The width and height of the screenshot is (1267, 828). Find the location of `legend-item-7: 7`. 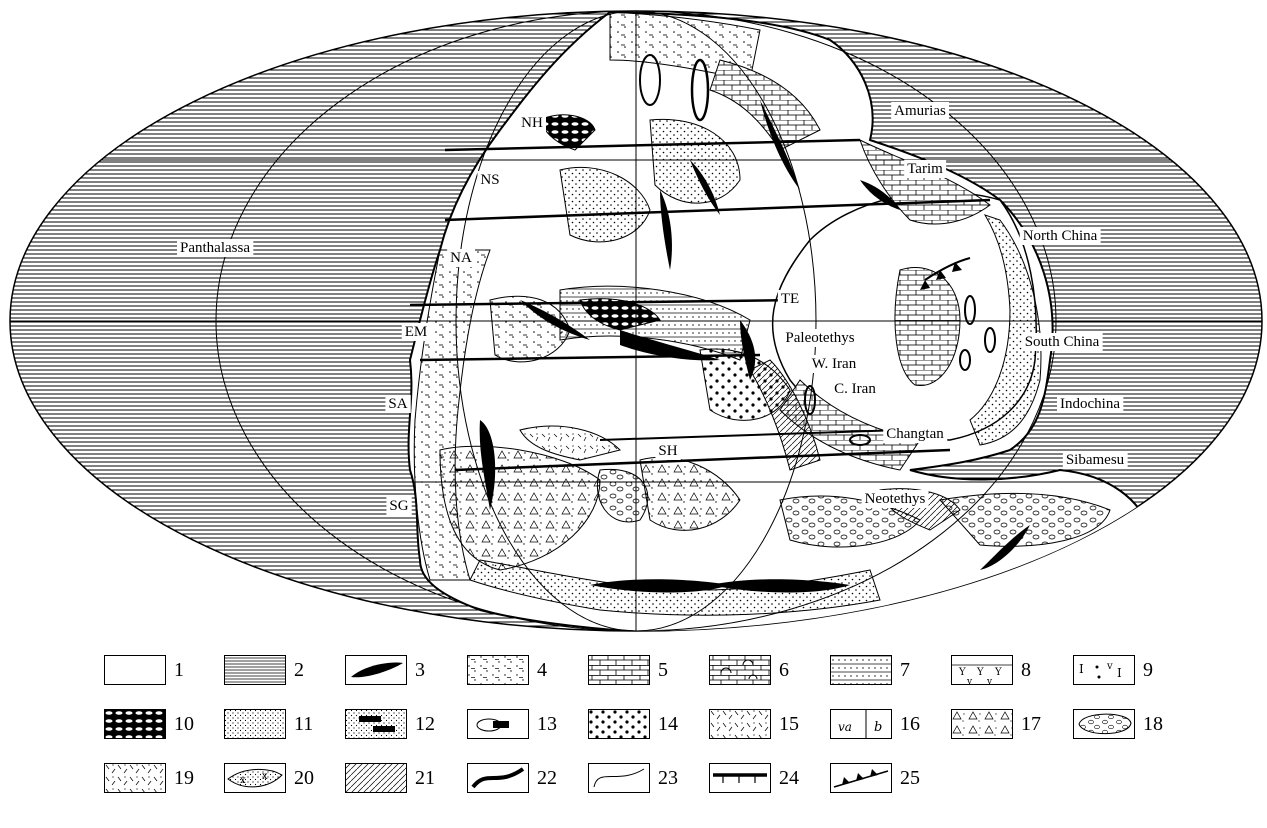

legend-item-7: 7 is located at coordinates (870, 670).